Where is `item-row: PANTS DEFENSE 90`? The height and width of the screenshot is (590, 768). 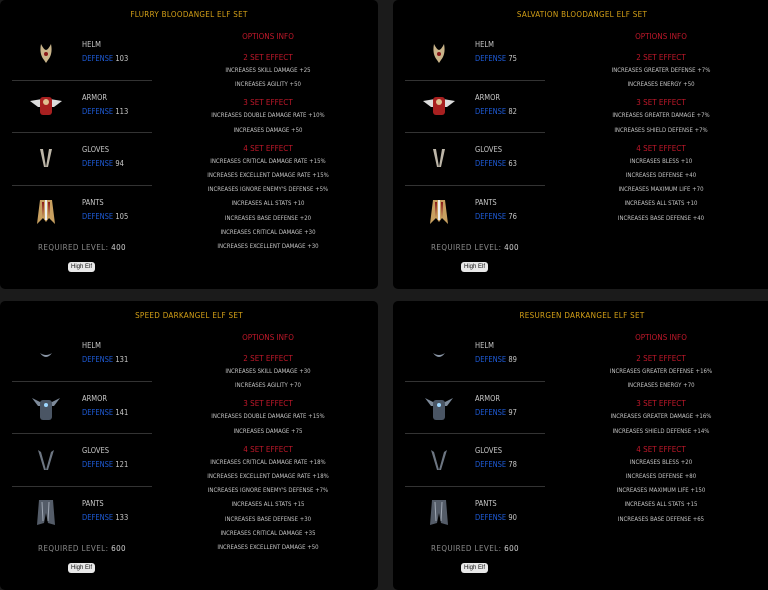
item-row: PANTS DEFENSE 90 is located at coordinates (475, 513).